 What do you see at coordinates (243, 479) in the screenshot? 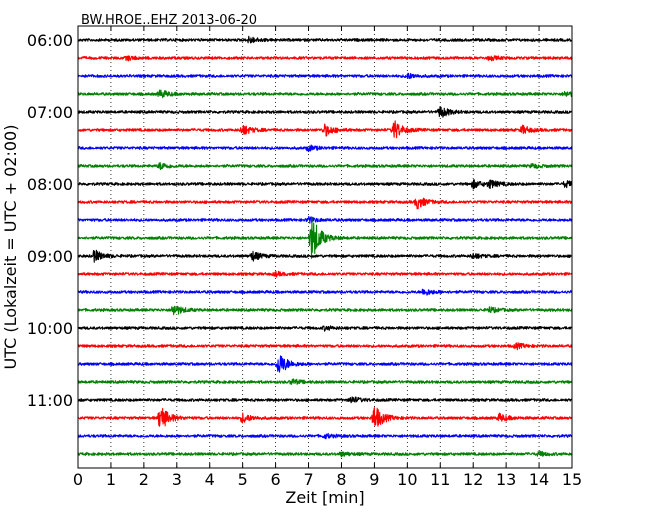
I see `x-tick-label: 5` at bounding box center [243, 479].